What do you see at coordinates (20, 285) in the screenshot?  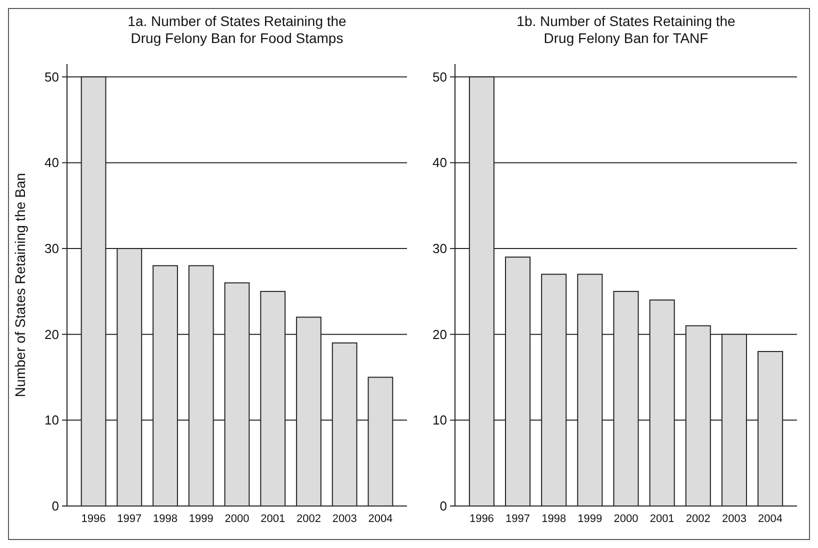 I see `y-axis-title: Number of States Retaining the Ban` at bounding box center [20, 285].